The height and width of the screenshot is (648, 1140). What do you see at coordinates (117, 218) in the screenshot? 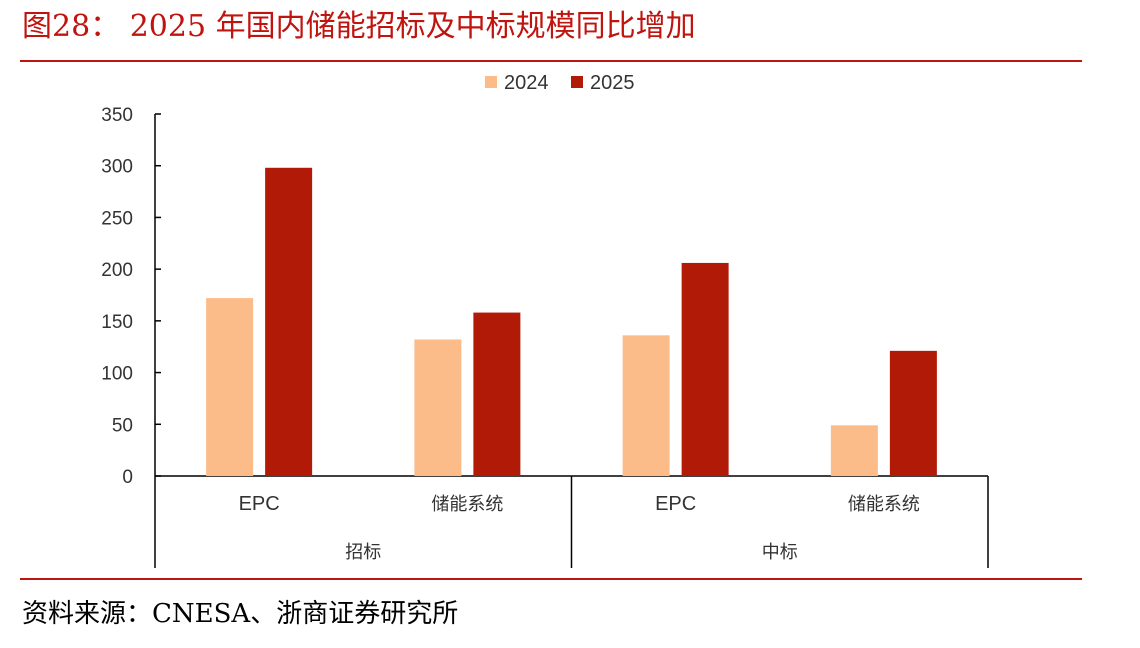
I see `y-tick-label: 250` at bounding box center [117, 218].